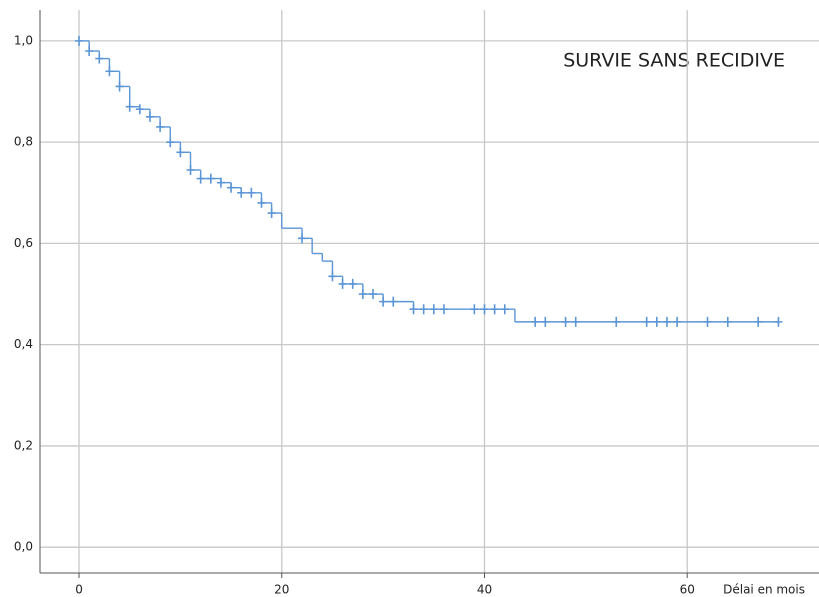 This screenshot has width=819, height=597. Describe the element at coordinates (484, 590) in the screenshot. I see `x-tick-label: 40` at that location.